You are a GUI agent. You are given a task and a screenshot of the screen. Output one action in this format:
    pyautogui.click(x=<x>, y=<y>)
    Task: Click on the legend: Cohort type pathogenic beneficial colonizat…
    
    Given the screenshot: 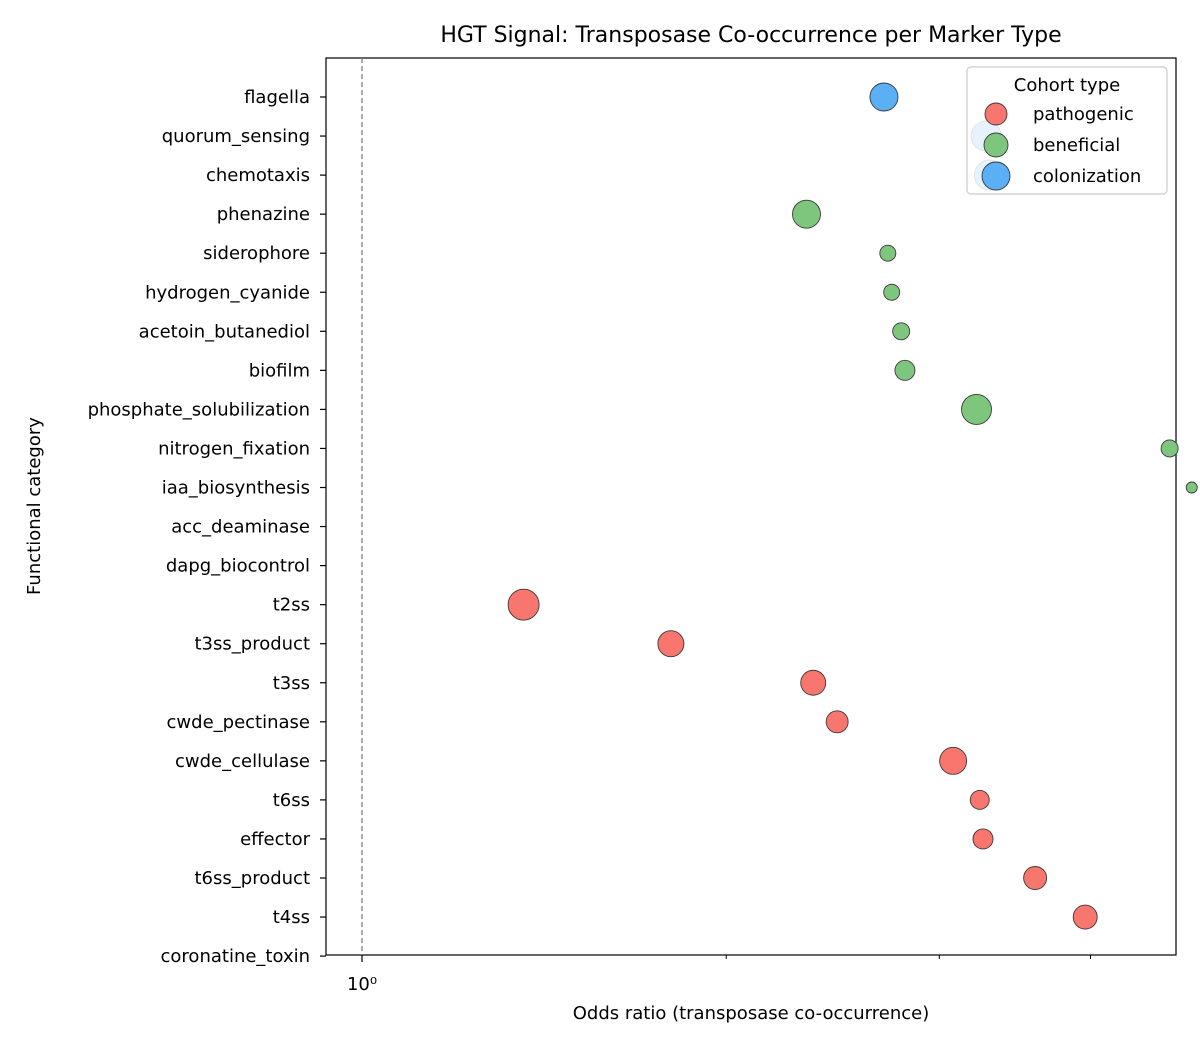 What is the action you would take?
    pyautogui.click(x=1067, y=130)
    